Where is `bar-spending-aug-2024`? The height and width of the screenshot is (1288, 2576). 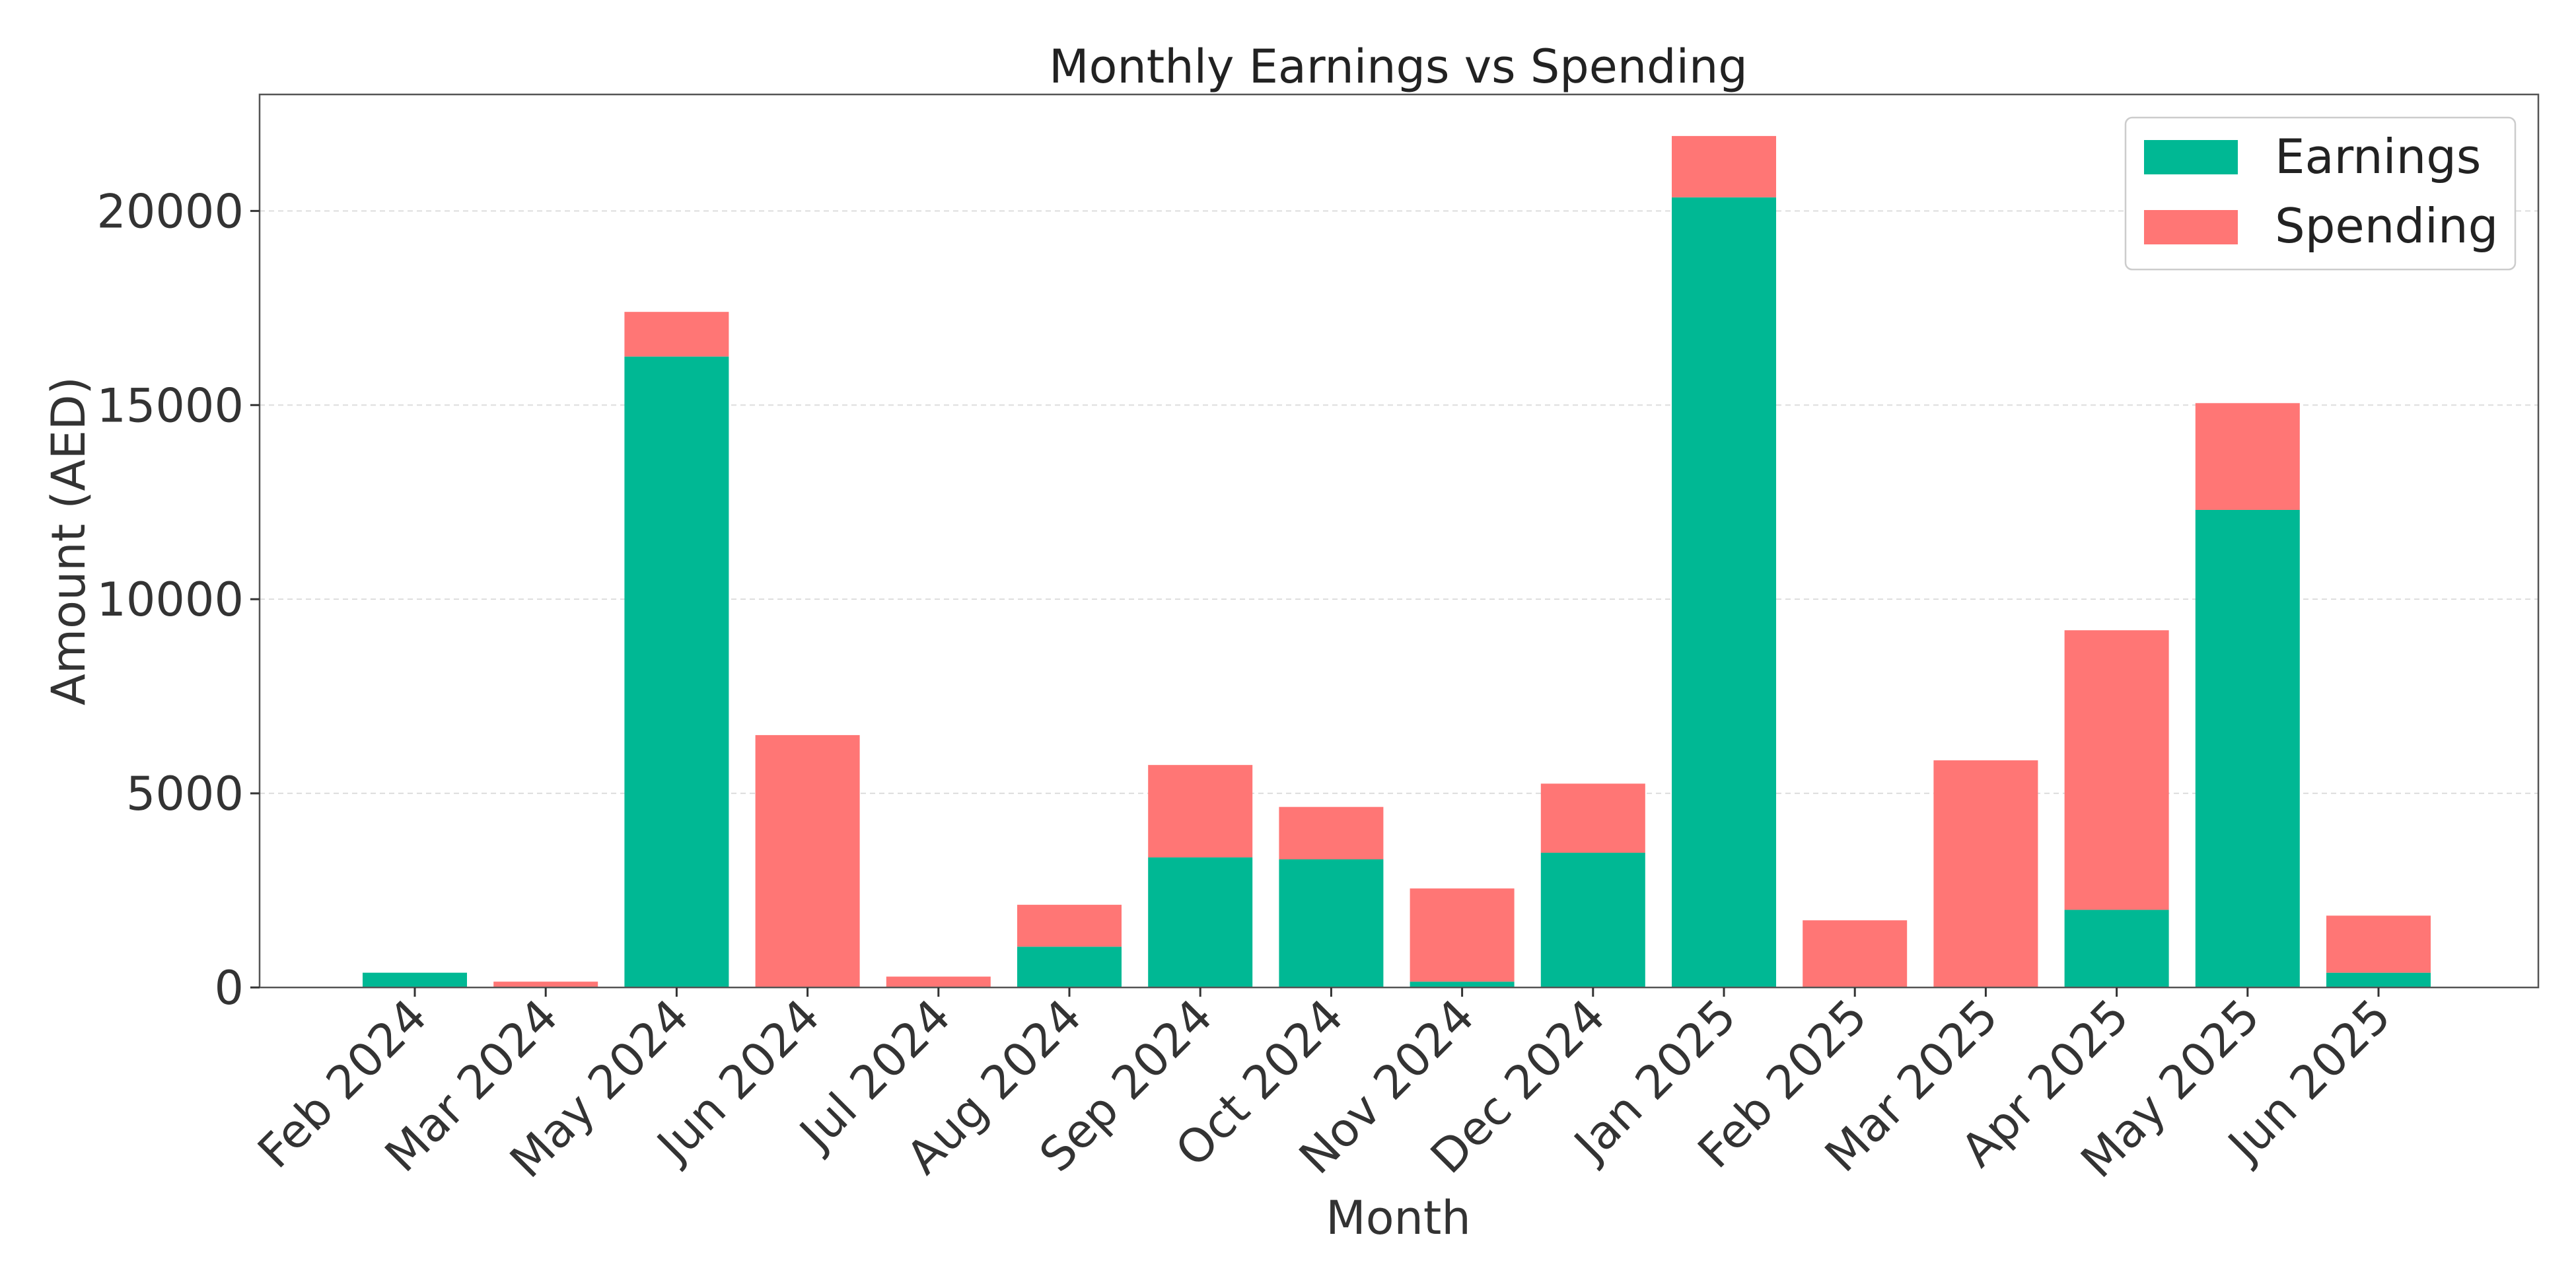
bar-spending-aug-2024 is located at coordinates (1070, 925).